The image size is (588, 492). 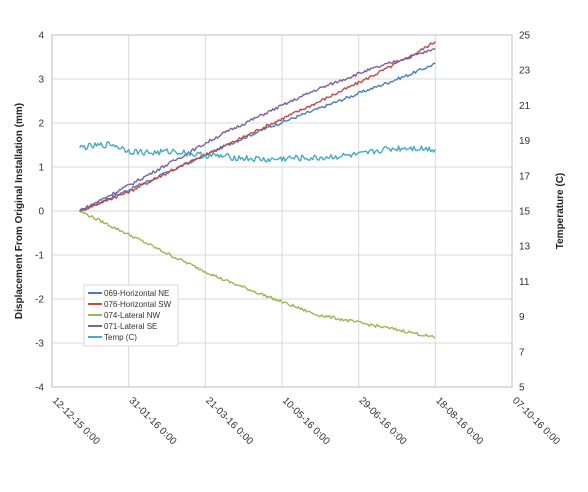 What do you see at coordinates (76, 421) in the screenshot?
I see `x-tick-label: 12-12-15 0:00` at bounding box center [76, 421].